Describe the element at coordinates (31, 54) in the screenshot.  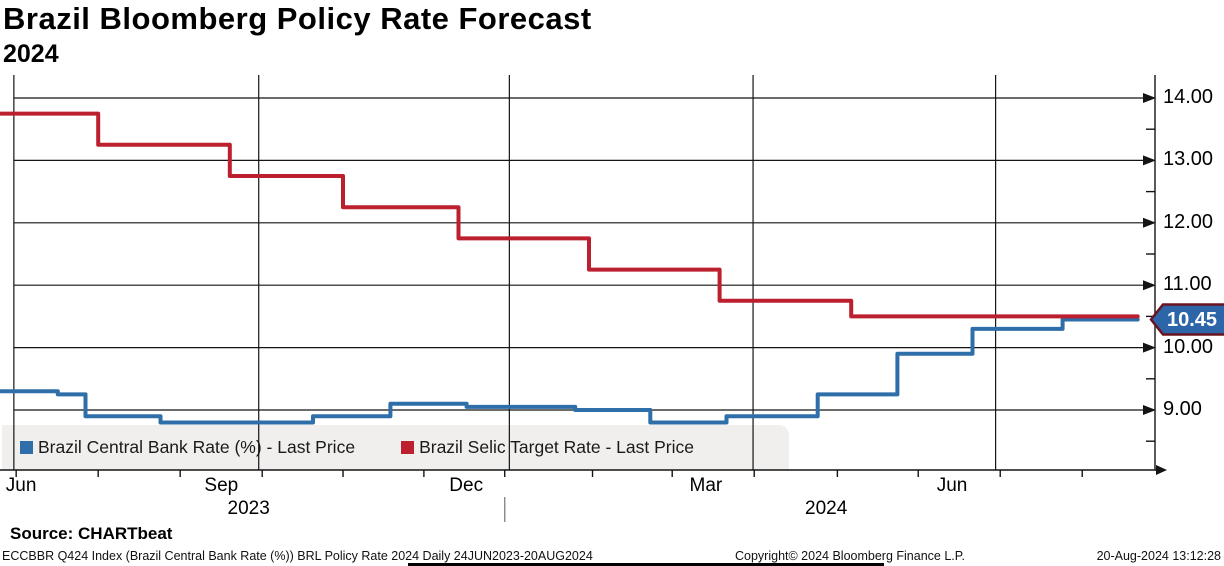
I see `page-subtitle: 2024` at that location.